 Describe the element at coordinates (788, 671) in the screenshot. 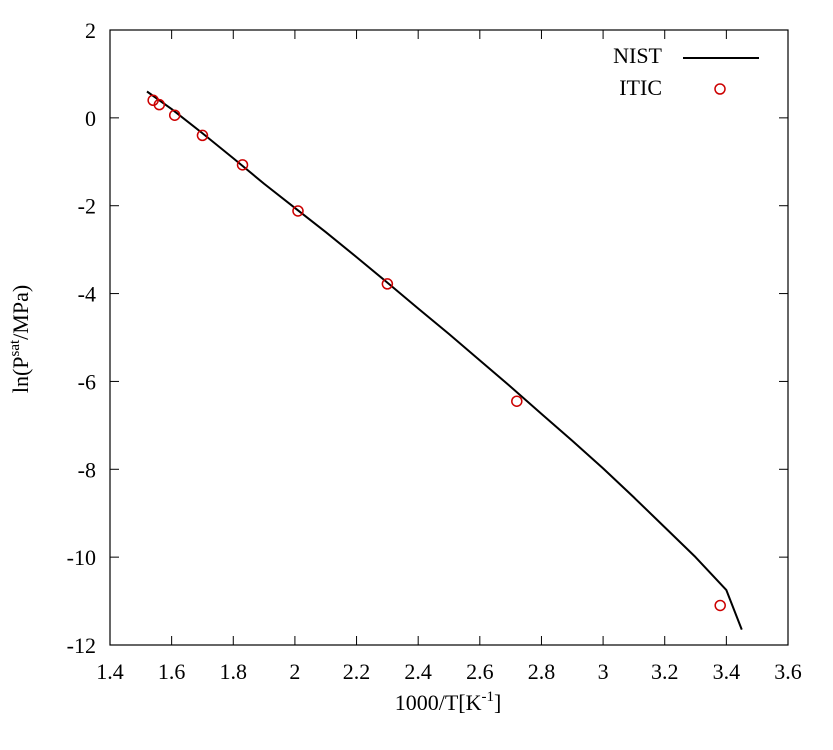

I see `x-tick-label: 3.6` at that location.